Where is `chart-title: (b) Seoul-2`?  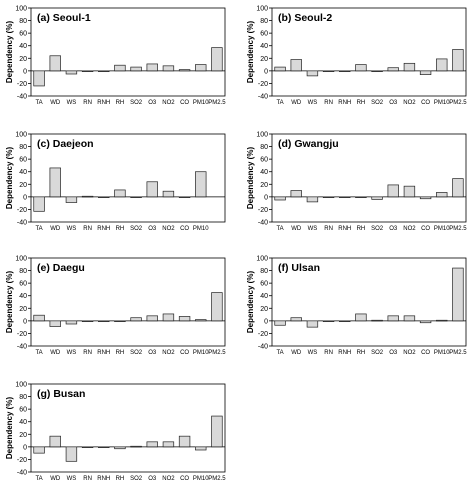 chart-title: (b) Seoul-2 is located at coordinates (305, 18).